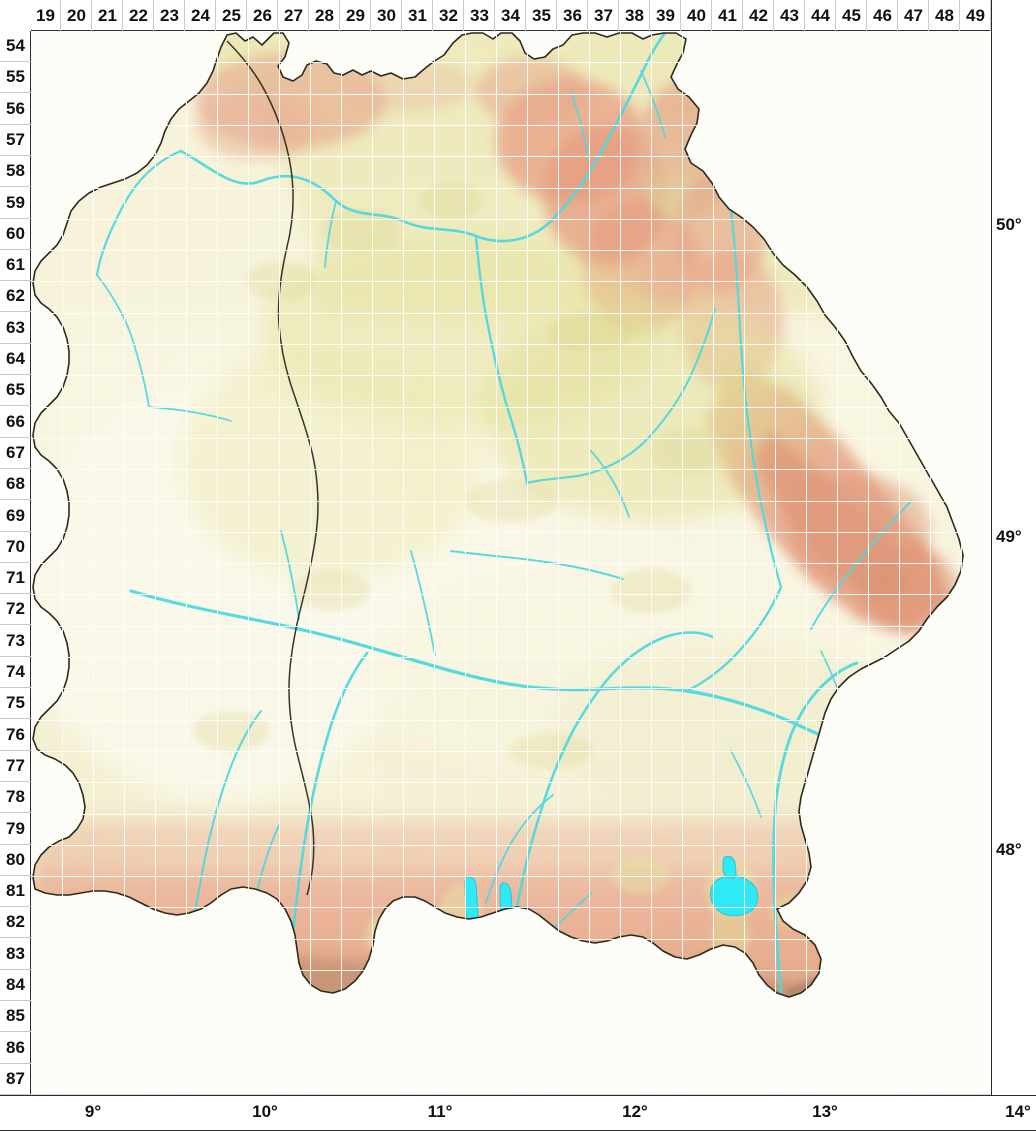 Image resolution: width=1036 pixels, height=1131 pixels. I want to click on column-header-40: 40, so click(697, 15).